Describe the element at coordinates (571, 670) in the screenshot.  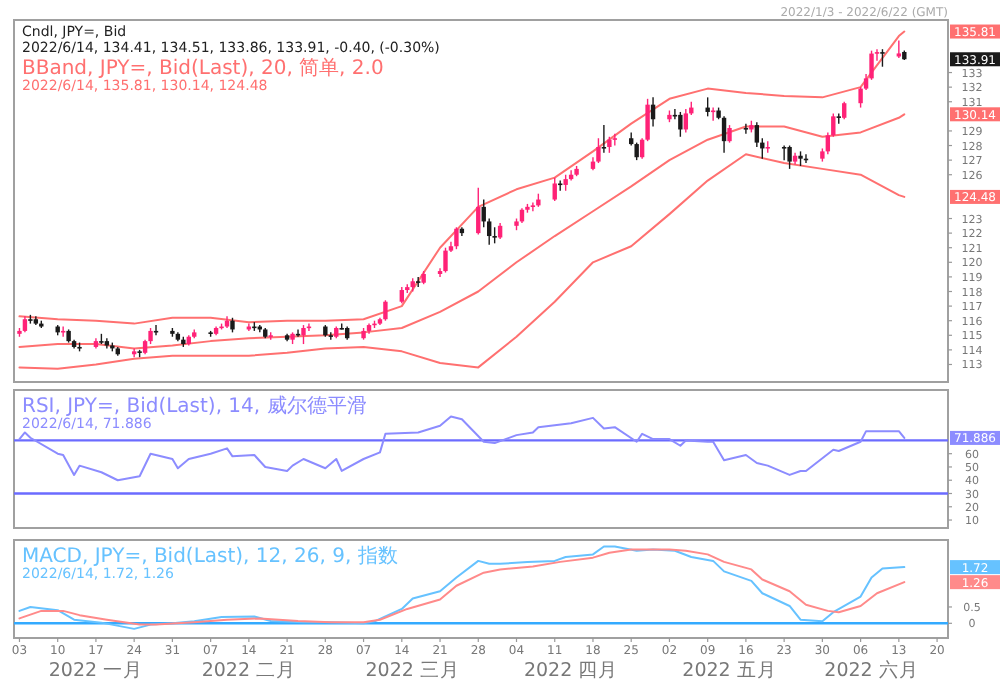
I see `x2tick: 2022 四月` at that location.